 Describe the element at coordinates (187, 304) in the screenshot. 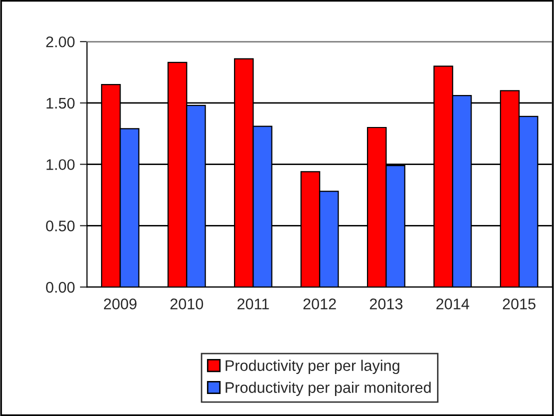

I see `x-tick-label: 2010` at that location.